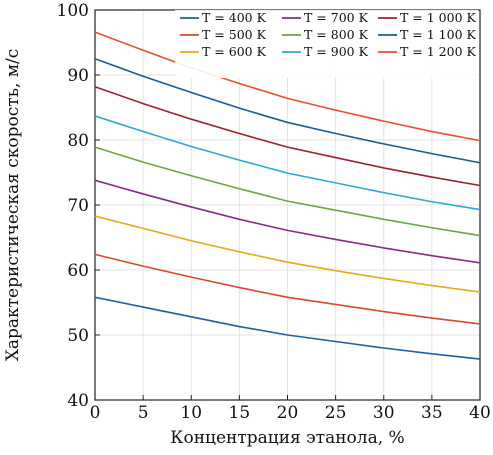 The height and width of the screenshot is (455, 493). I want to click on x-tick-label: 20, so click(288, 413).